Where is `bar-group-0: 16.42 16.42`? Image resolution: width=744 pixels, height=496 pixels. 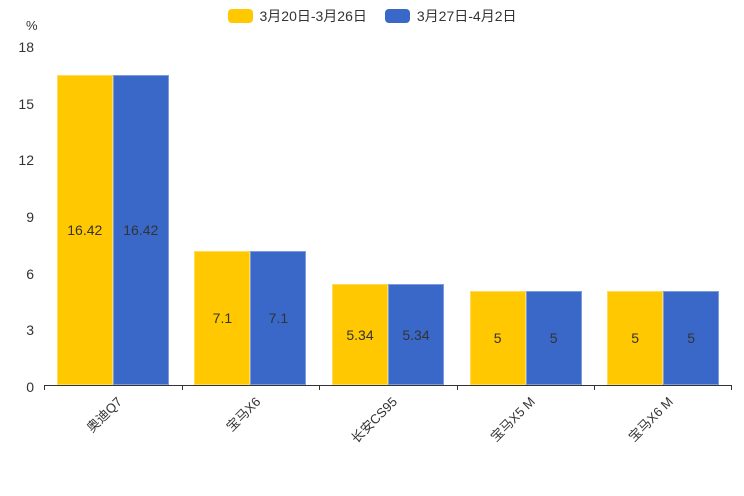 bar-group-0: 16.42 16.42 is located at coordinates (113, 229).